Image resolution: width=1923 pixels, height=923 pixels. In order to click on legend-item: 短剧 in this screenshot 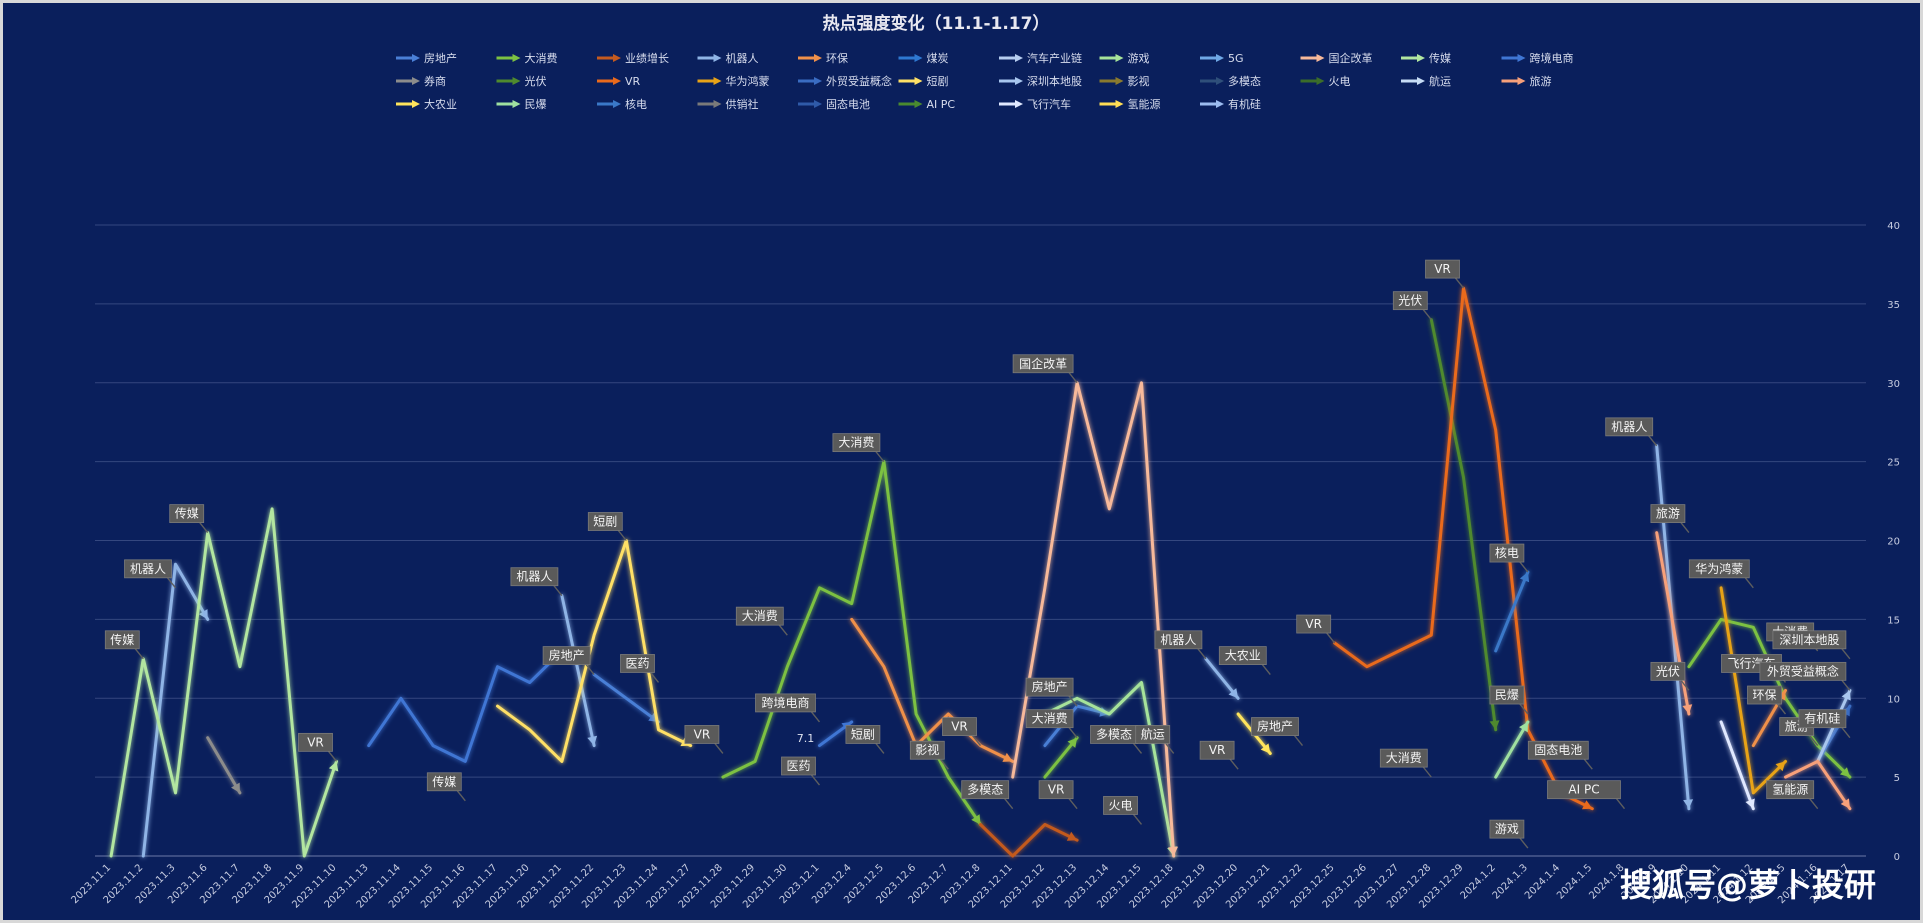, I will do `click(923, 81)`.